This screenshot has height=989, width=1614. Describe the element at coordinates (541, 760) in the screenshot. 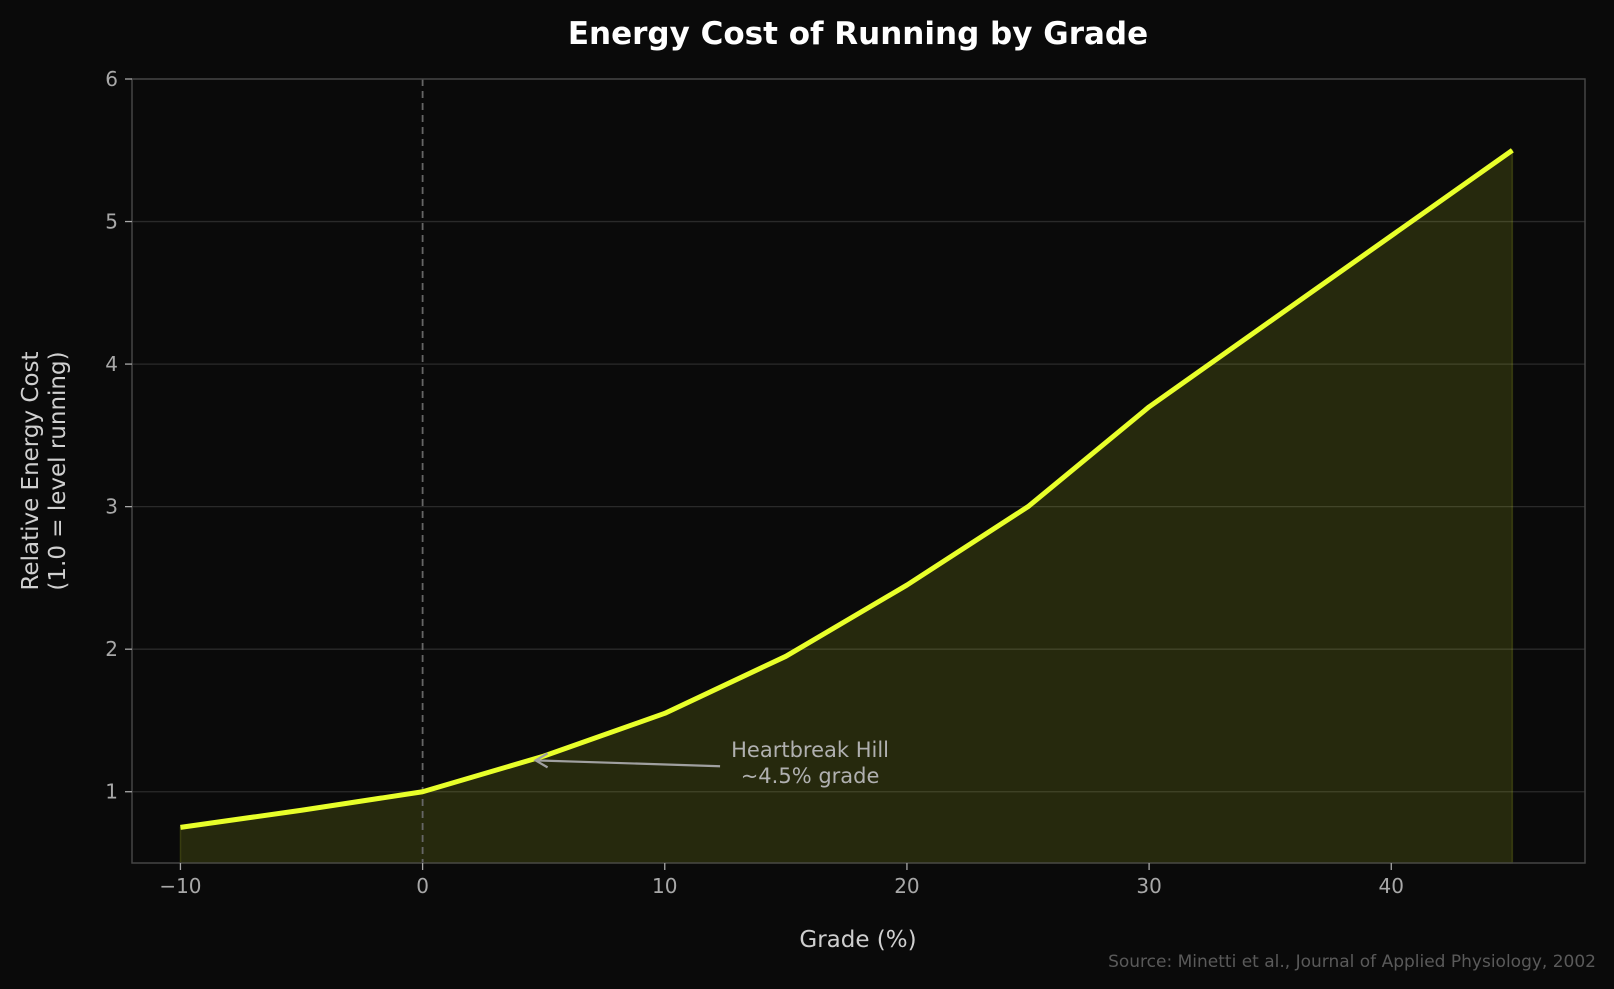

I see `arrow-head-icon` at that location.